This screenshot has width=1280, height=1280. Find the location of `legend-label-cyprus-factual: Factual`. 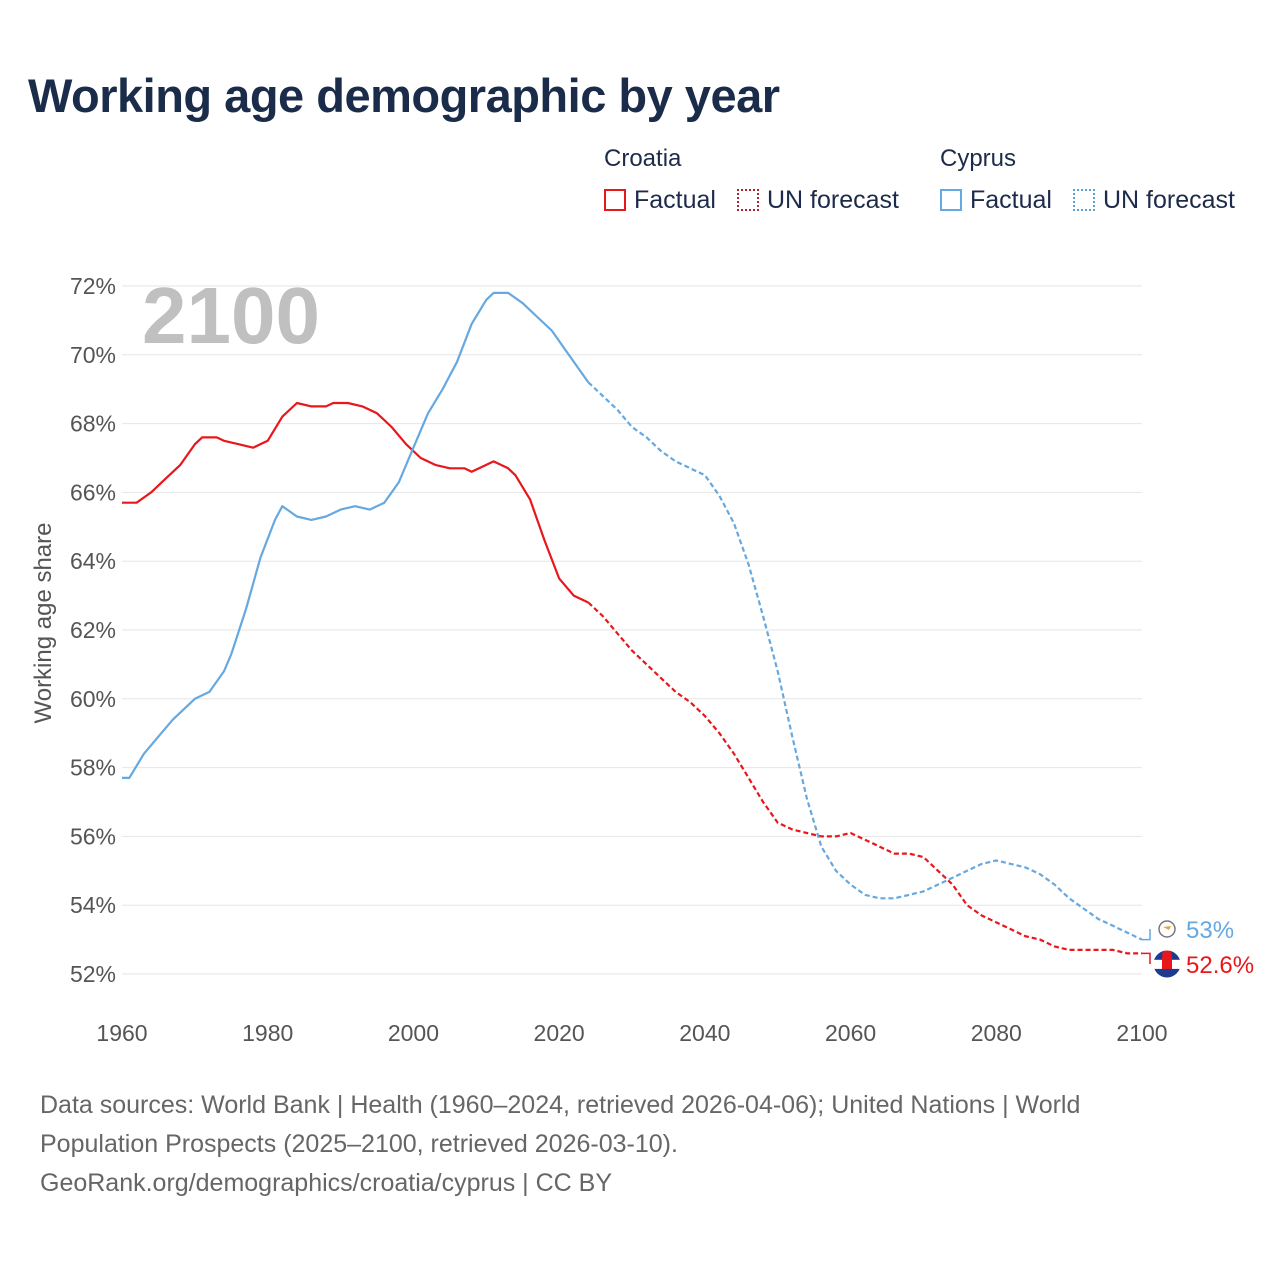

legend-label-cyprus-factual: Factual is located at coordinates (1011, 199).